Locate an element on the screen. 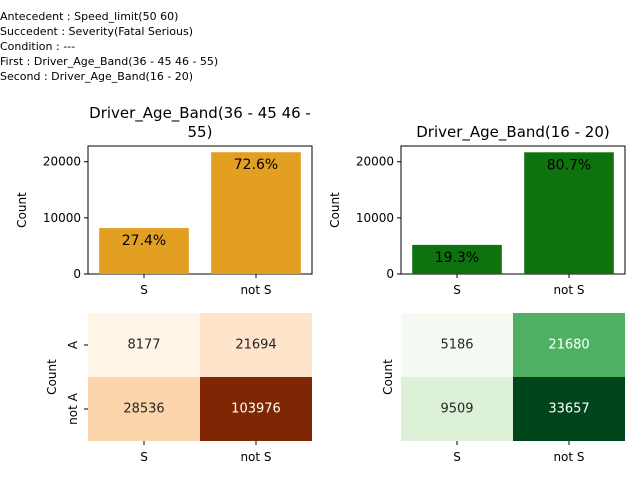  heatmap-cell-value: 5186 is located at coordinates (456, 345).